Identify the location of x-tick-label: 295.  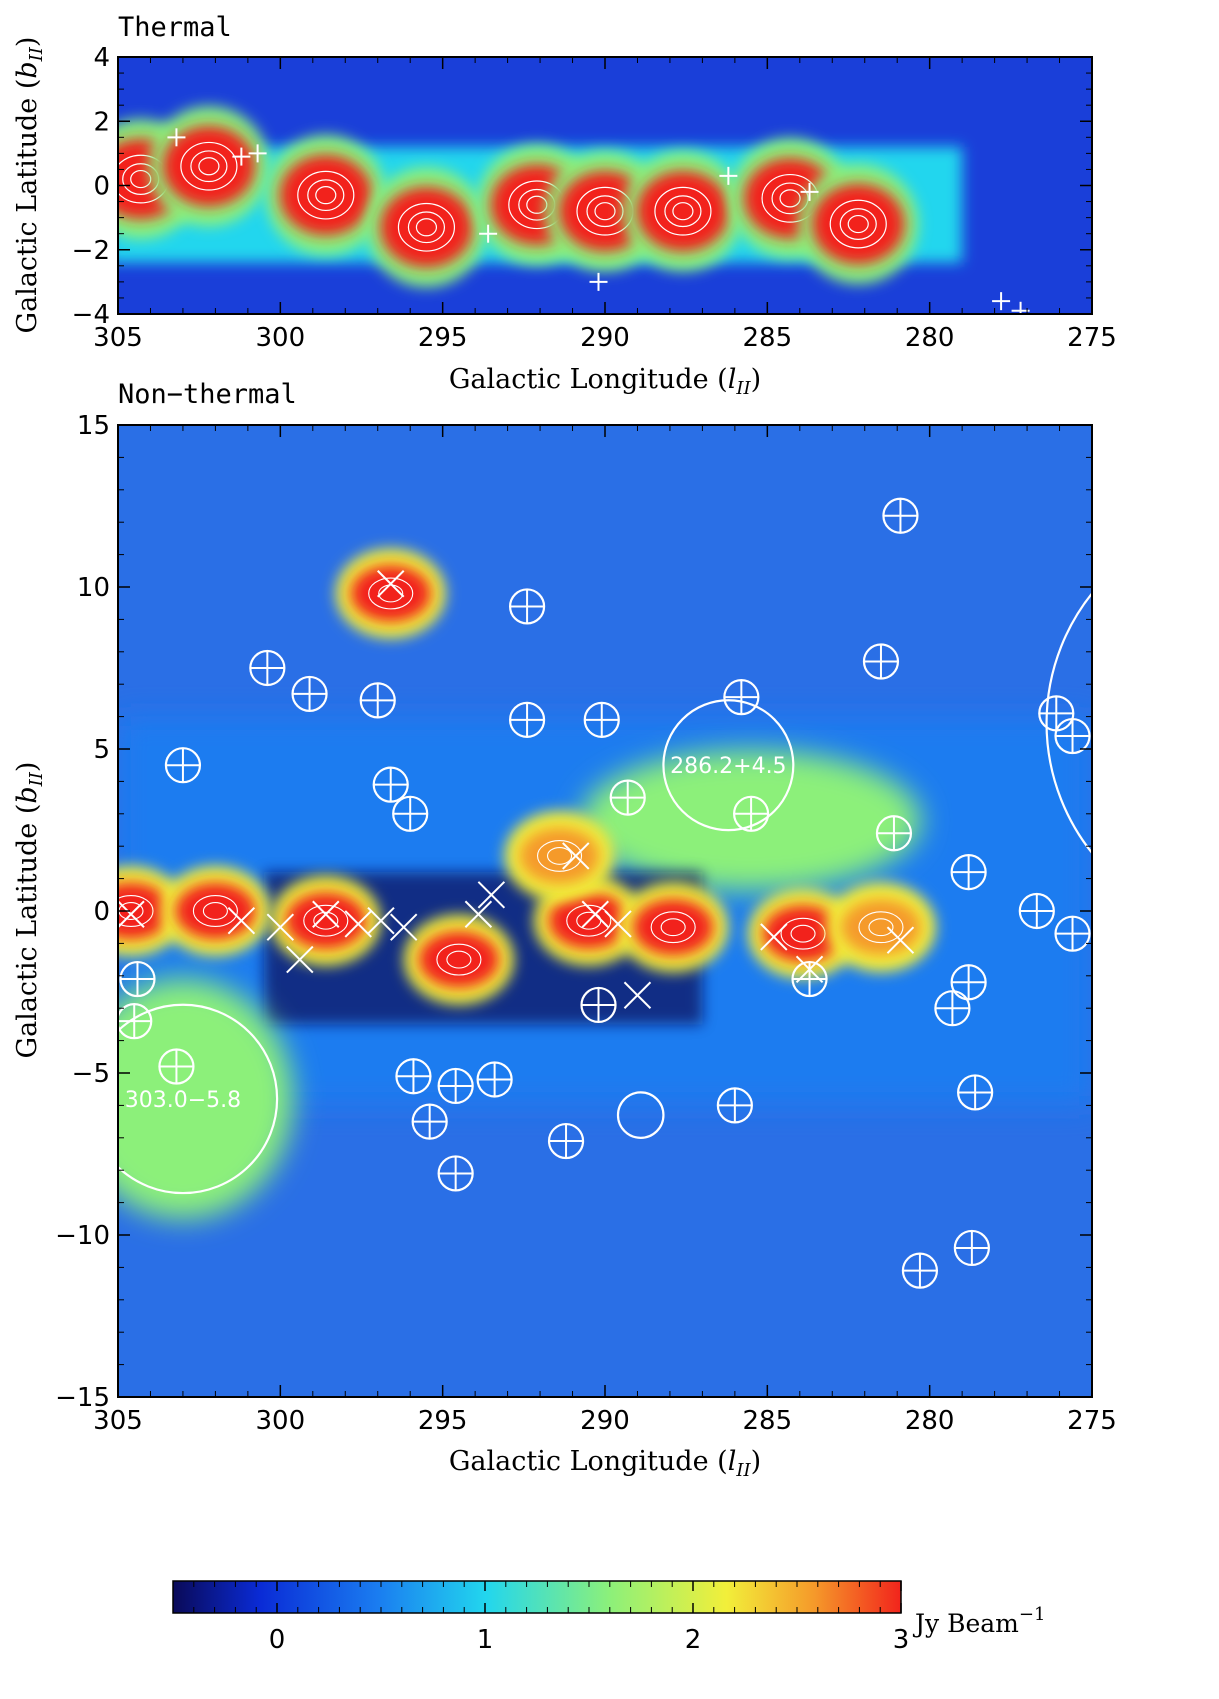
(443, 338).